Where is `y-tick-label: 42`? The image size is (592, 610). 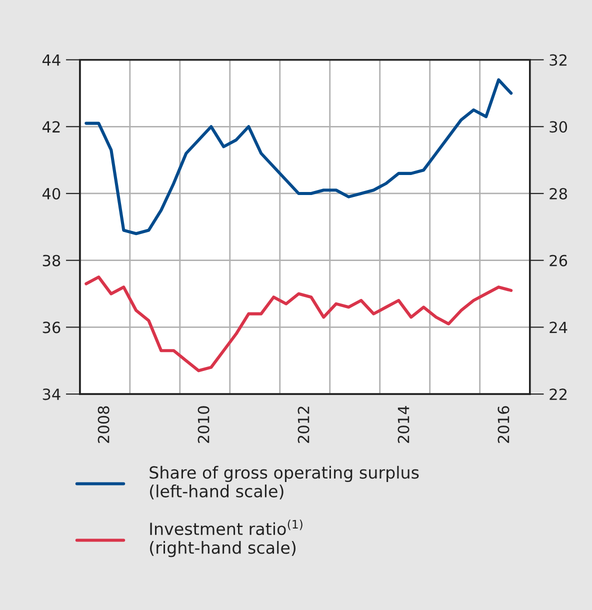 y-tick-label: 42 is located at coordinates (51, 126).